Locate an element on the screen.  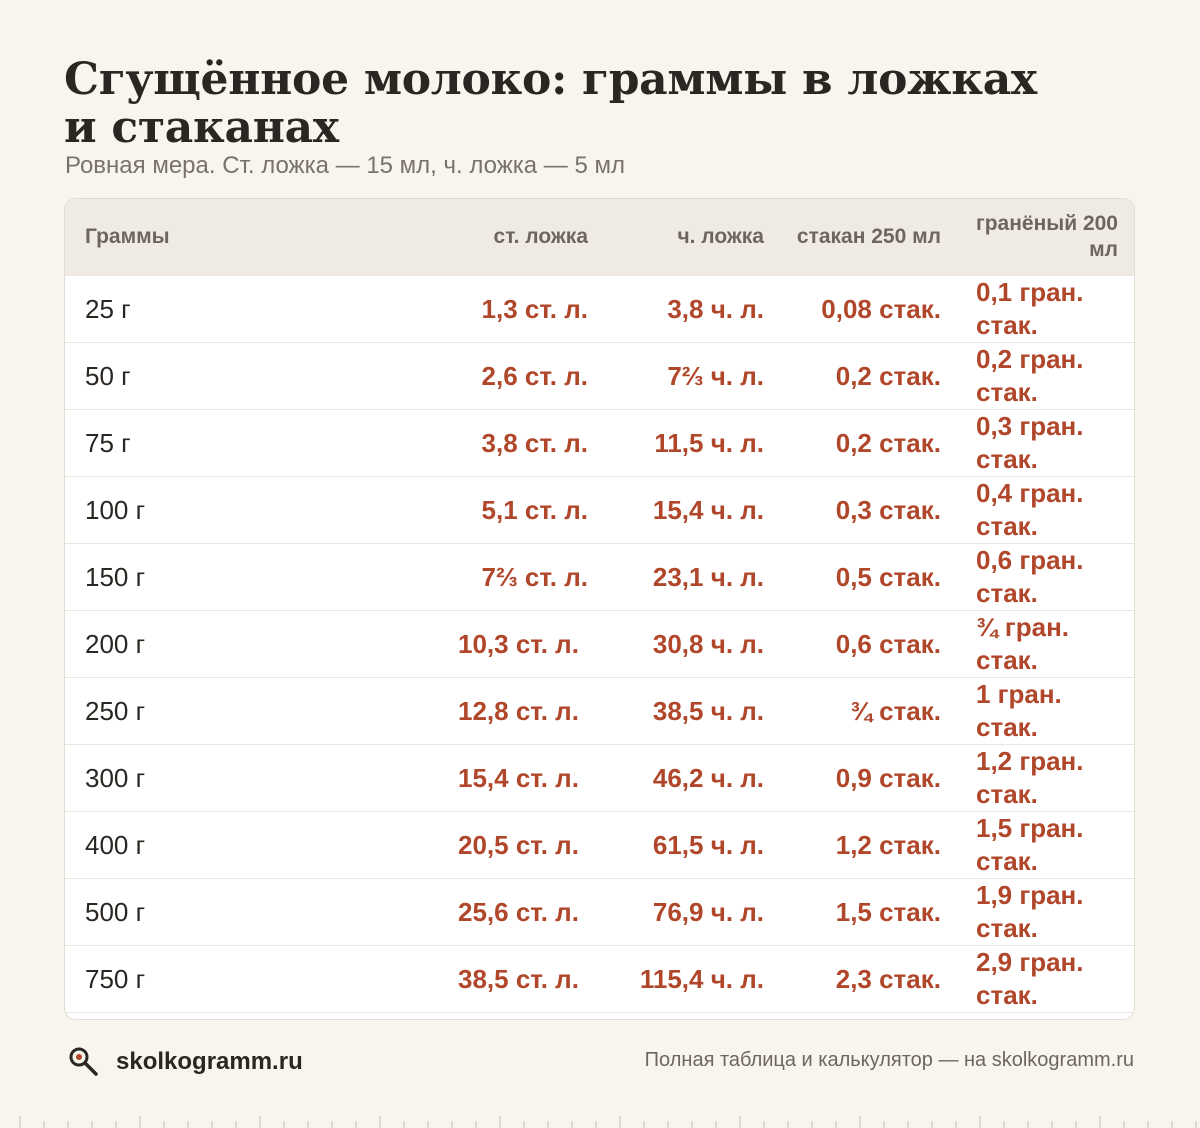
glass-250-cell-text: 0,5 стак. is located at coordinates (888, 576).